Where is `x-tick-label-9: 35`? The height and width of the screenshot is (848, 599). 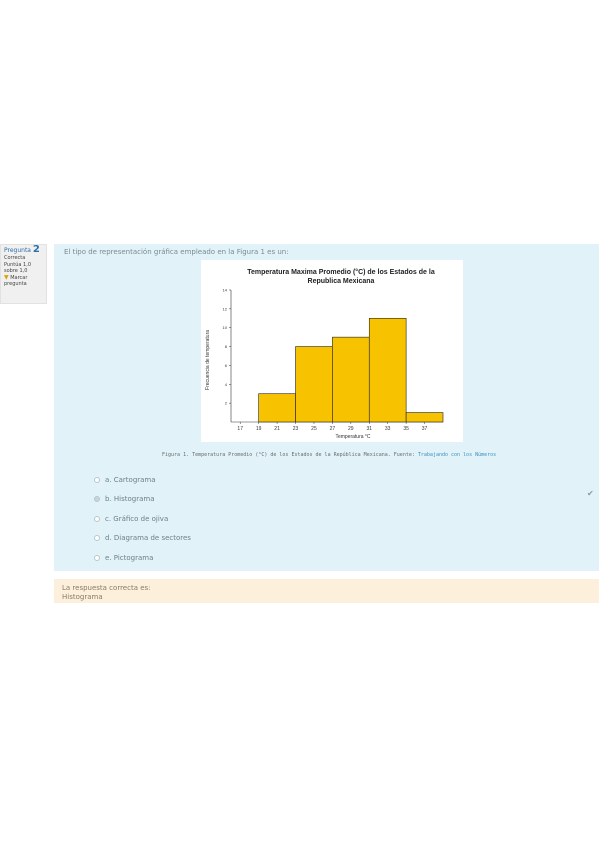
x-tick-label-9: 35 is located at coordinates (406, 429).